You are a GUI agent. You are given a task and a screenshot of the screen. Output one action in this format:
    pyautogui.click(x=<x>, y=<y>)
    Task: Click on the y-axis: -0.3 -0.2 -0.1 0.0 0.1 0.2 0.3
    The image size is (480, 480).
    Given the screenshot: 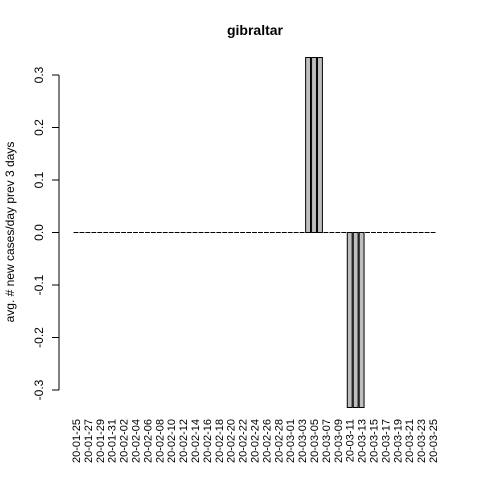 What is the action you would take?
    pyautogui.click(x=46, y=233)
    